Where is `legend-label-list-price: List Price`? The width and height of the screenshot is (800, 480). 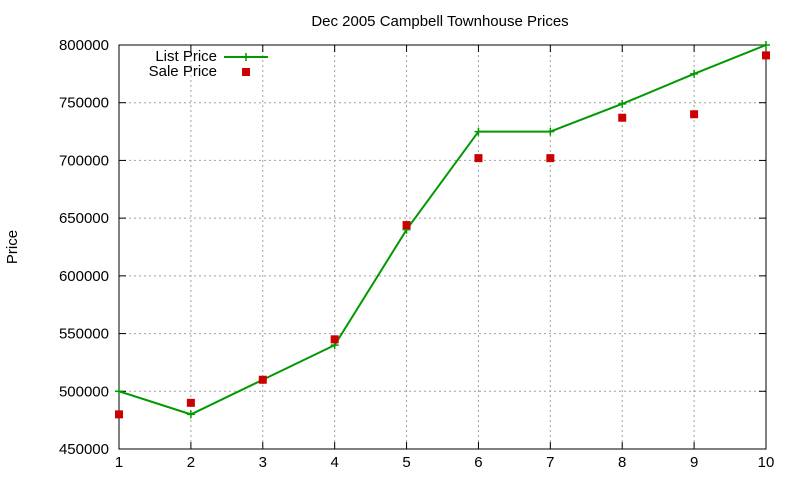 legend-label-list-price: List Price is located at coordinates (186, 56).